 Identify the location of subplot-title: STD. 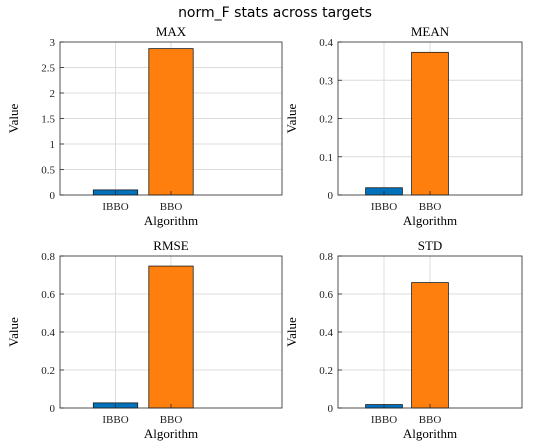
(430, 245).